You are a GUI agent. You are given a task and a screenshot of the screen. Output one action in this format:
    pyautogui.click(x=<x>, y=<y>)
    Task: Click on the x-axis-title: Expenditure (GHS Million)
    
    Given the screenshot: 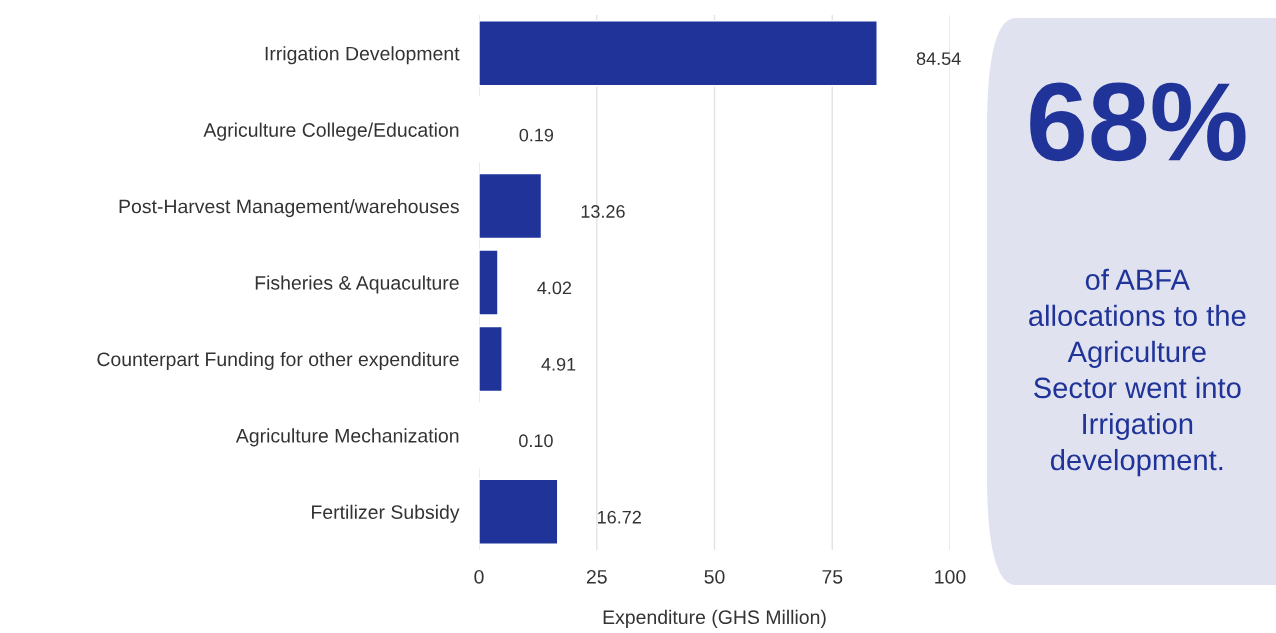 What is the action you would take?
    pyautogui.click(x=714, y=618)
    